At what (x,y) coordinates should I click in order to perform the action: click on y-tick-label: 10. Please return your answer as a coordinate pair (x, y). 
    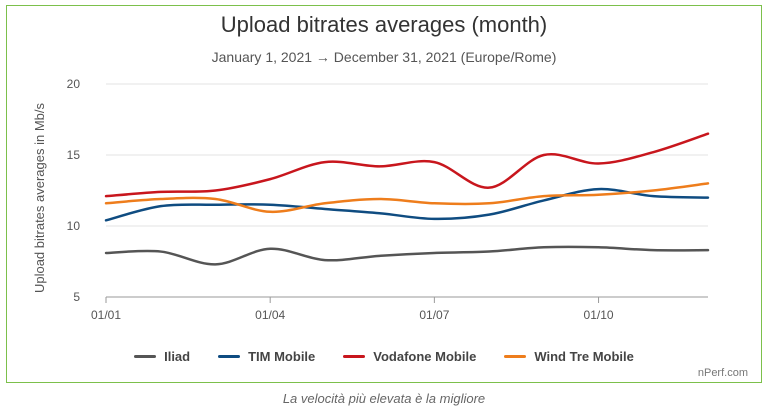
    Looking at the image, I should click on (74, 226).